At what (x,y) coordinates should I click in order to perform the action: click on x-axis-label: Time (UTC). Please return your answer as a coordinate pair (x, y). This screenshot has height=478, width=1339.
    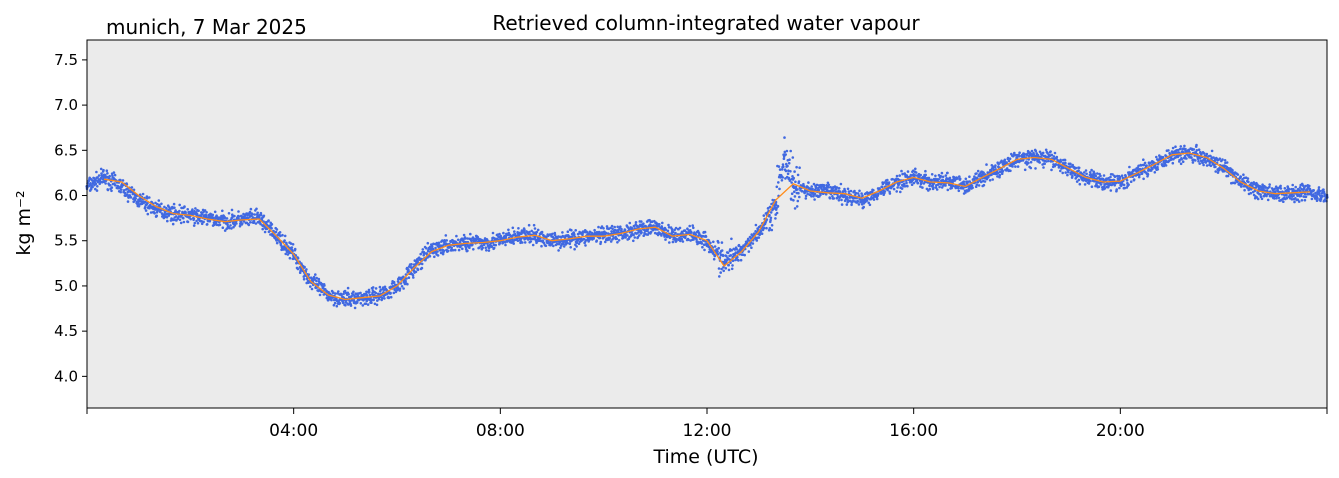
    Looking at the image, I should click on (705, 457).